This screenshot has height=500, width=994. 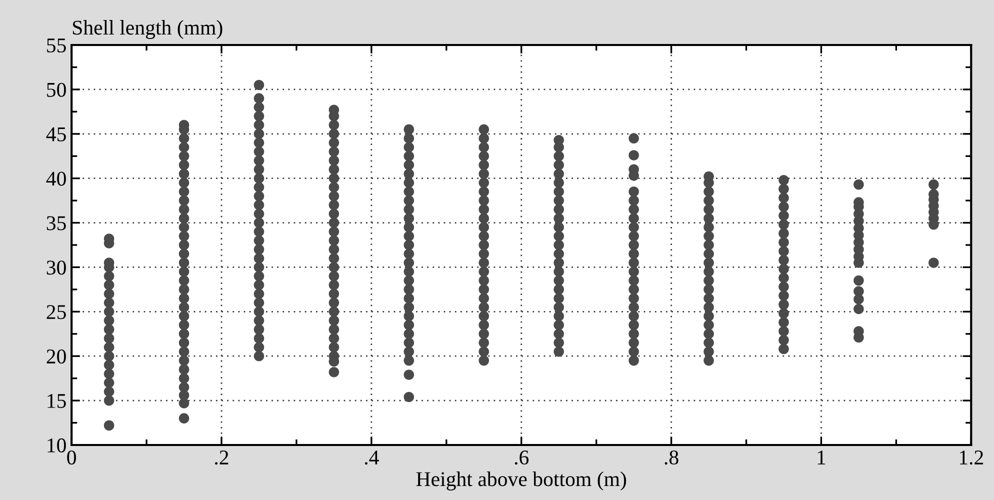 I want to click on y-tick-label: 25, so click(x=56, y=312).